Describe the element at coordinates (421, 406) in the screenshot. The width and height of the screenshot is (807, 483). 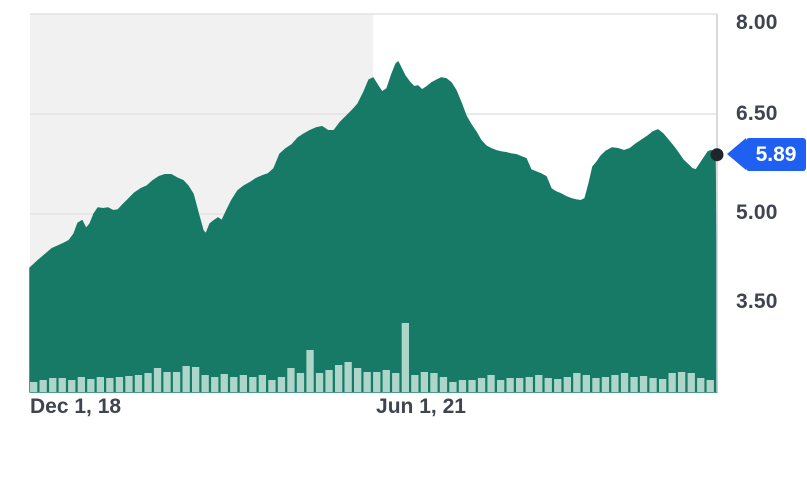
I see `x-axis-tick-jun-1-21: Jun 1, 21` at that location.